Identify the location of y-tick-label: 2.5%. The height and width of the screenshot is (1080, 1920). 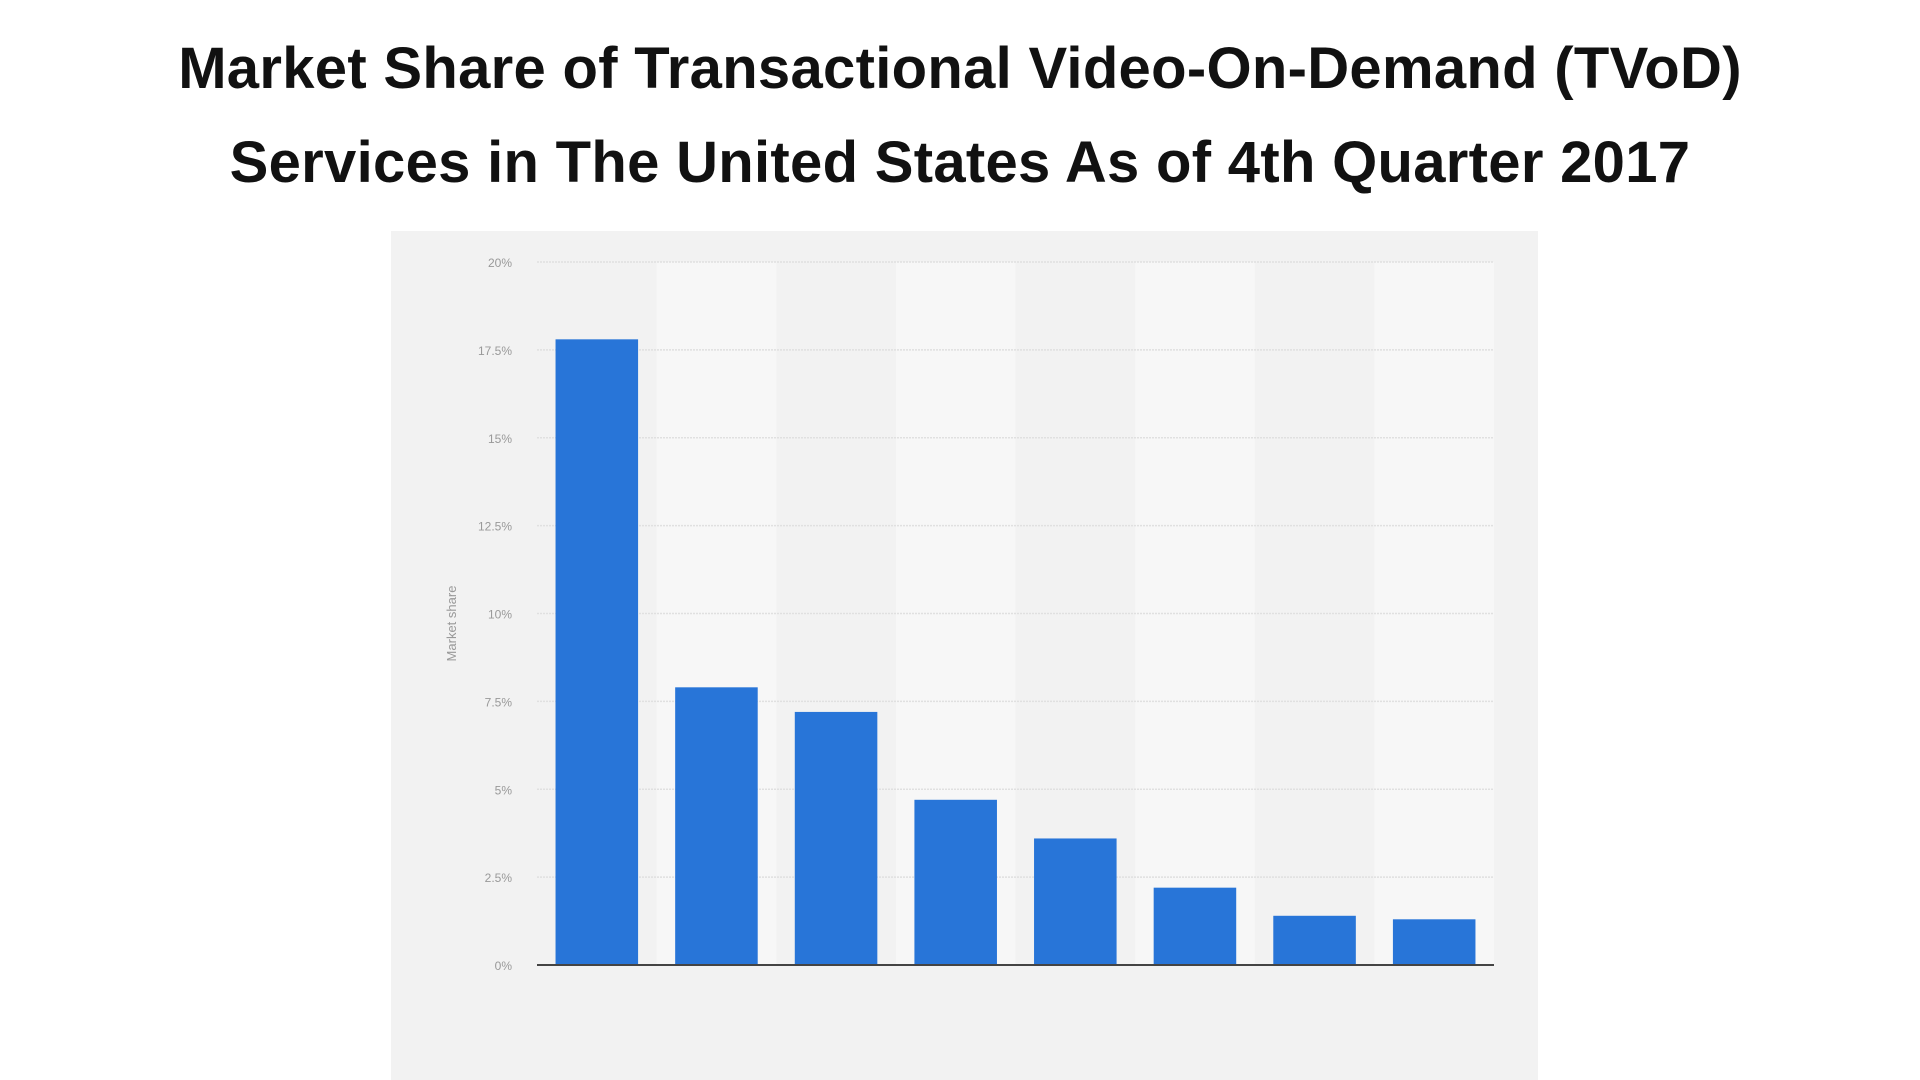
(499, 878).